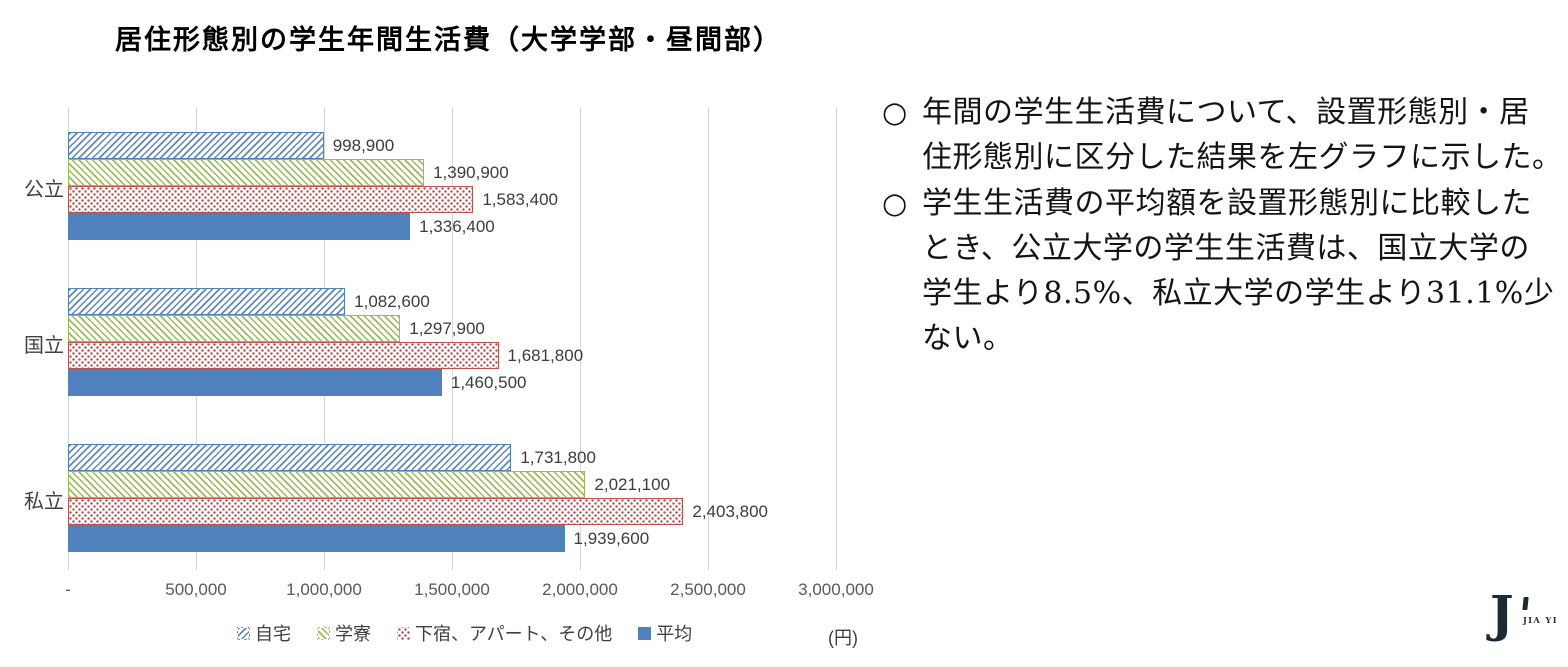 The width and height of the screenshot is (1568, 667). Describe the element at coordinates (255, 382) in the screenshot. I see `bar-national-average` at that location.